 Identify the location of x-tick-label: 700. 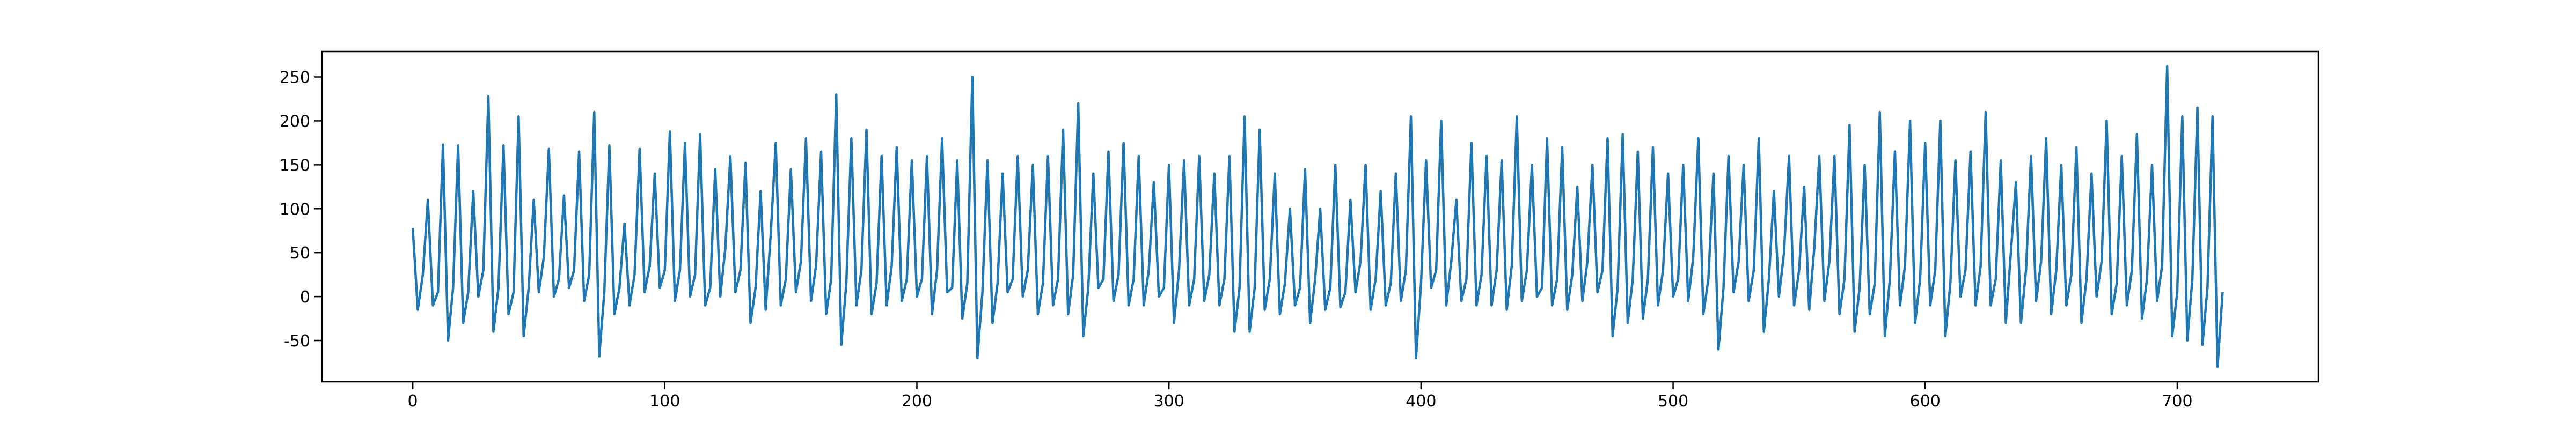
(2177, 401).